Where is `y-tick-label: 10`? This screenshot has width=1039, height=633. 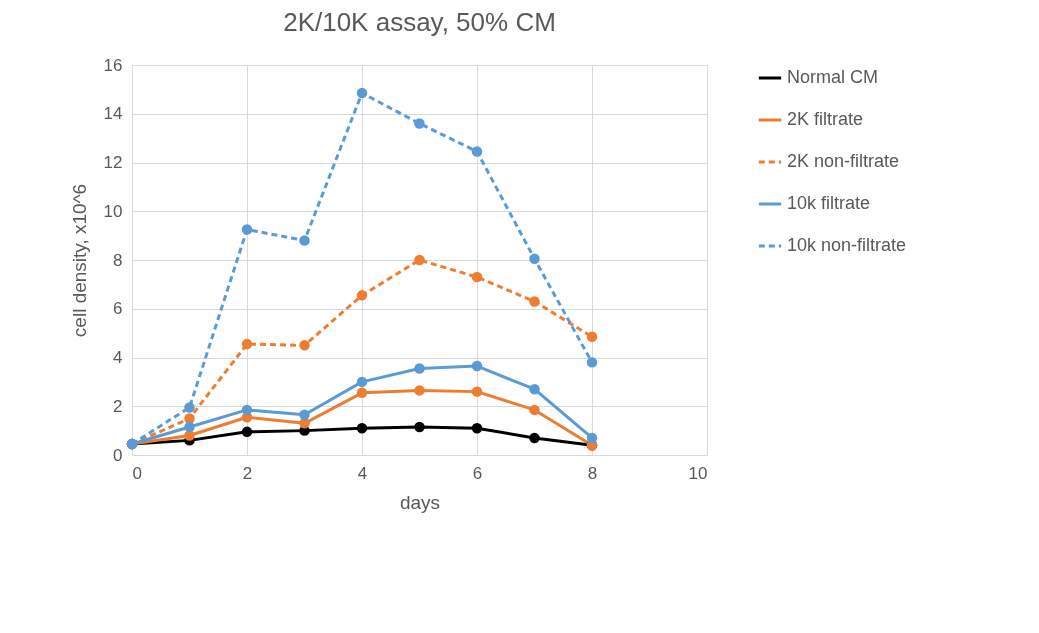
y-tick-label: 10 is located at coordinates (113, 211).